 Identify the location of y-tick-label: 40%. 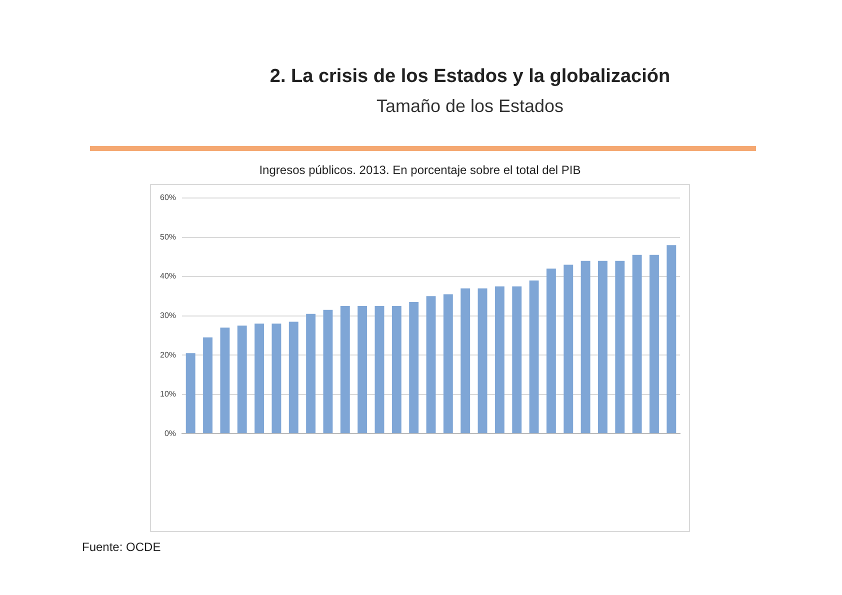
(168, 276).